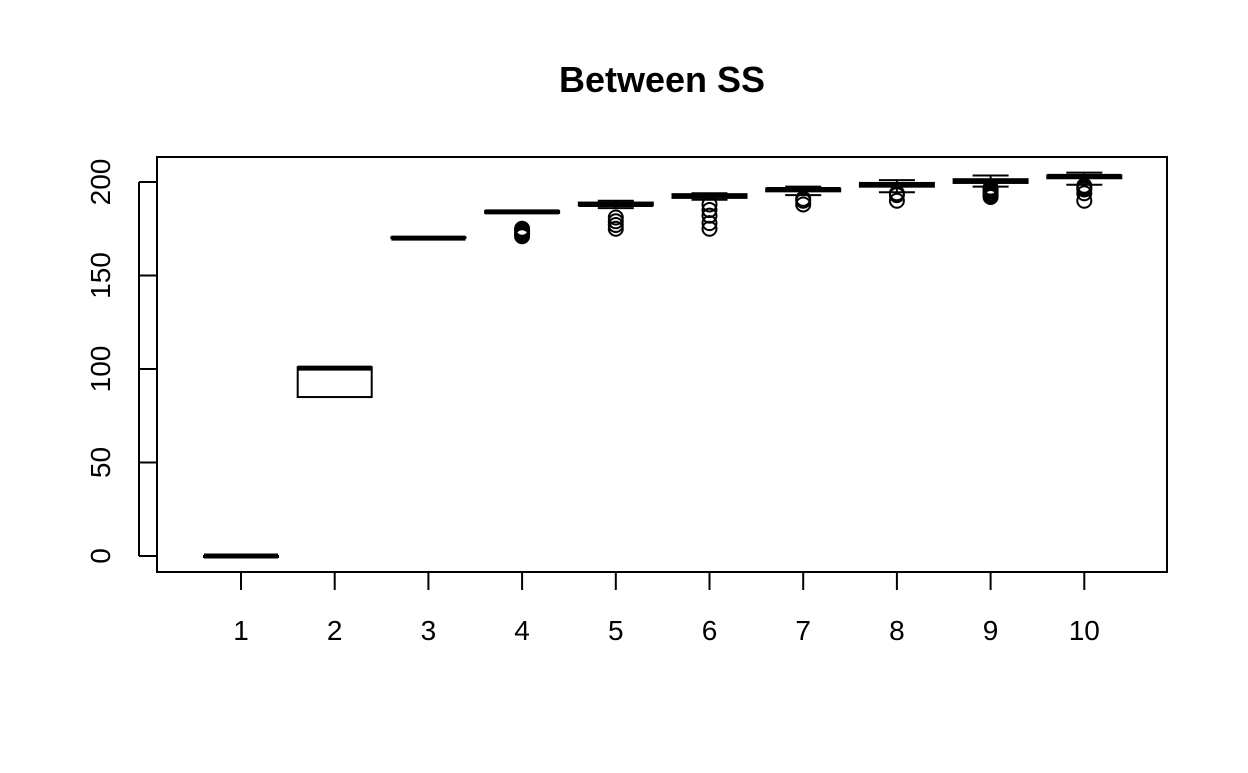 This screenshot has height=773, width=1248. Describe the element at coordinates (100, 275) in the screenshot. I see `y-tick-label: 150` at that location.